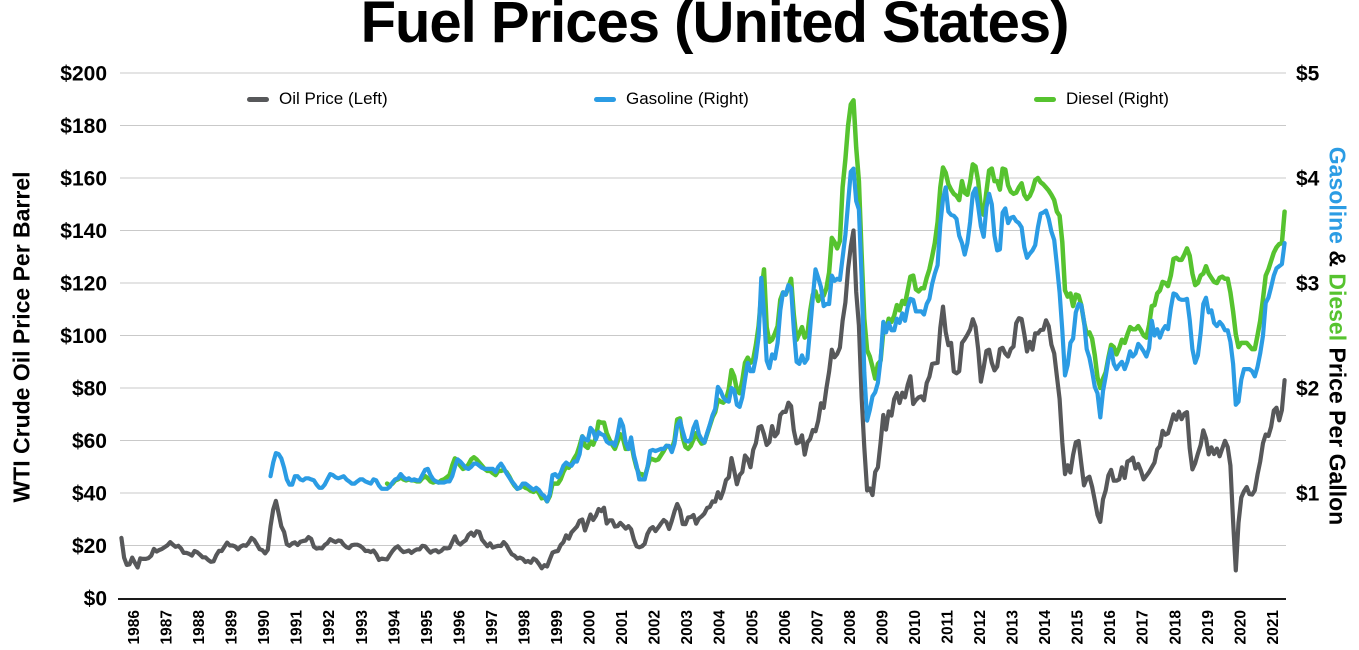 This screenshot has width=1359, height=650. I want to click on svg-text: 1999, so click(557, 627).